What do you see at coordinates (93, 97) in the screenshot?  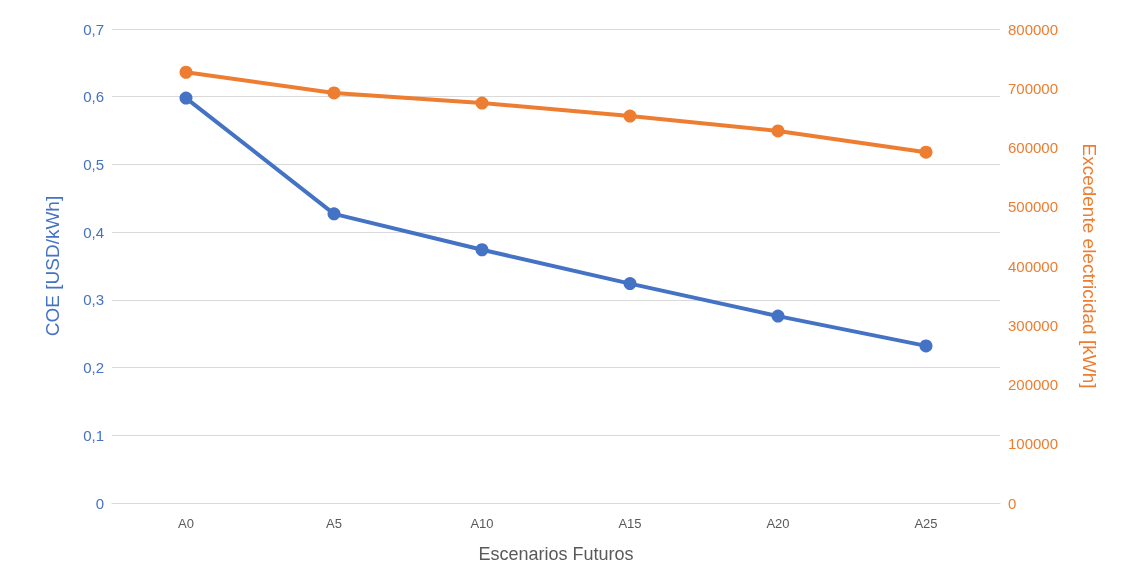 I see `y-tick-label: 0,6` at bounding box center [93, 97].